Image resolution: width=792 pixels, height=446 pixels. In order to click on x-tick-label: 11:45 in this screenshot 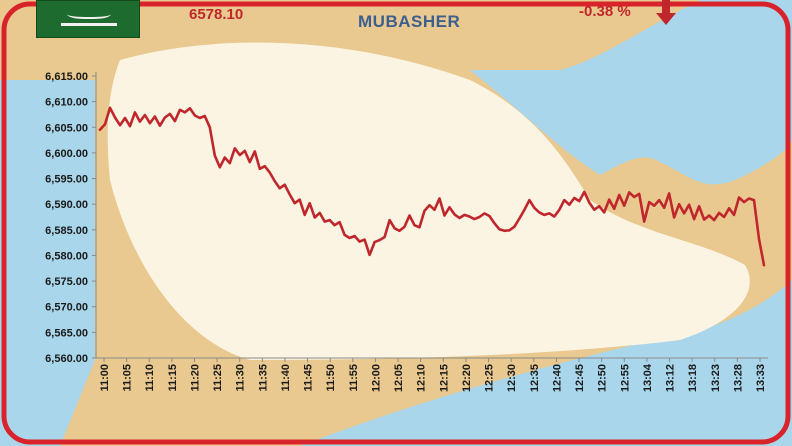, I will do `click(309, 378)`.